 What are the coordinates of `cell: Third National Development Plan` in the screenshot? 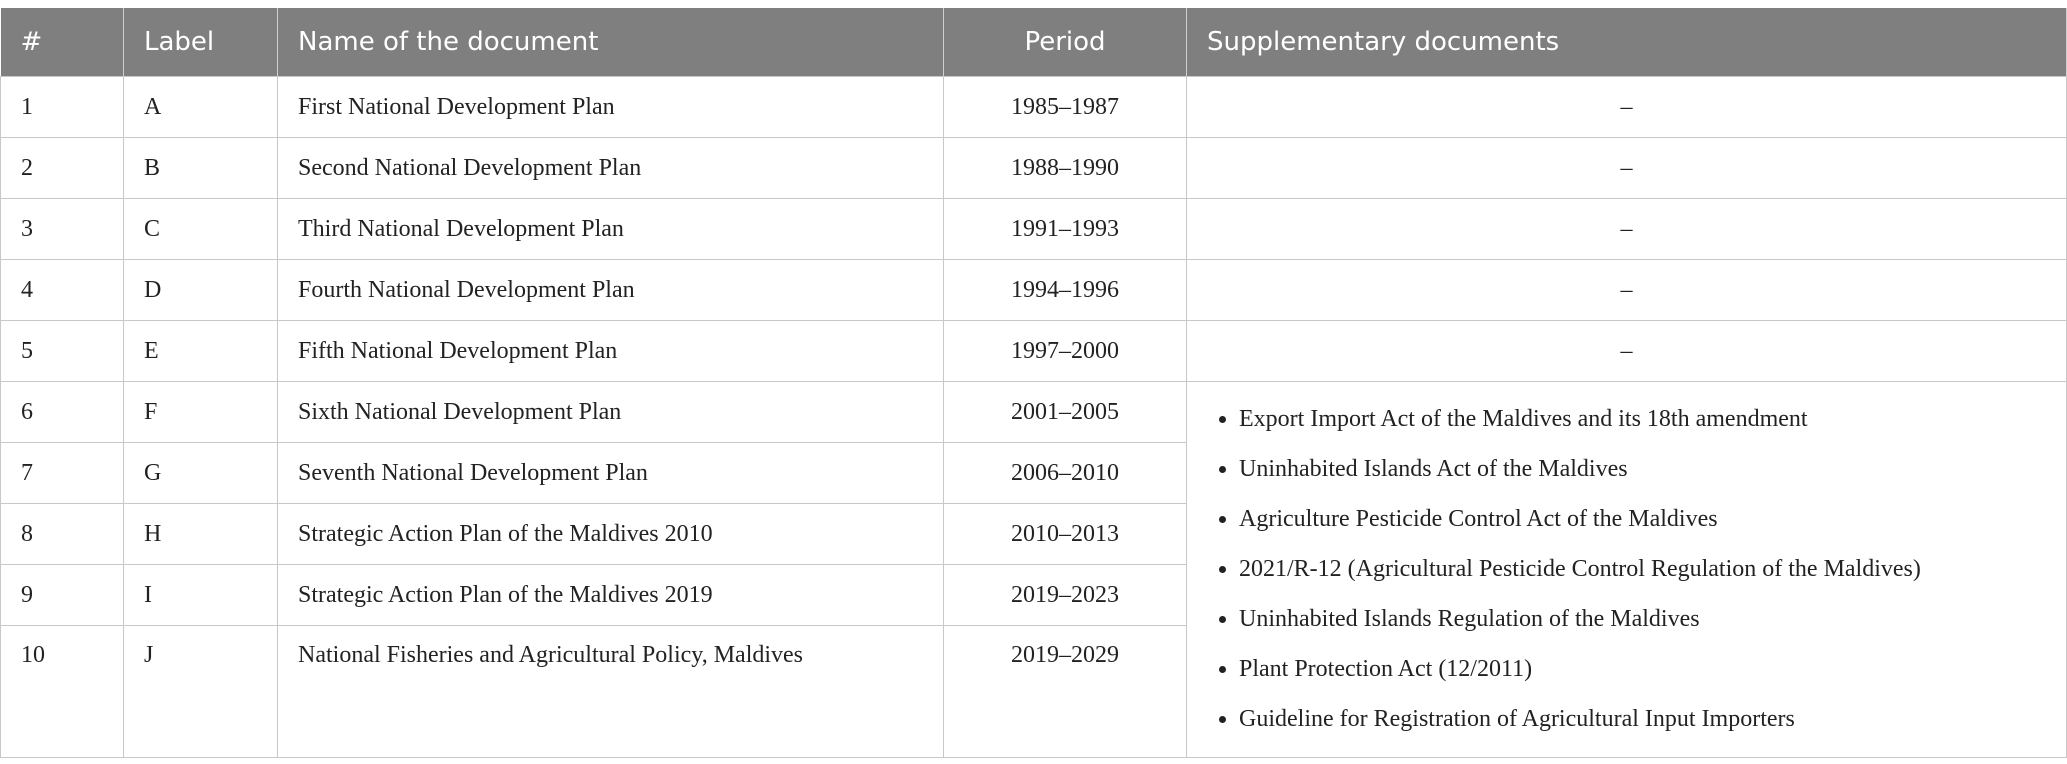 It's located at (610, 229).